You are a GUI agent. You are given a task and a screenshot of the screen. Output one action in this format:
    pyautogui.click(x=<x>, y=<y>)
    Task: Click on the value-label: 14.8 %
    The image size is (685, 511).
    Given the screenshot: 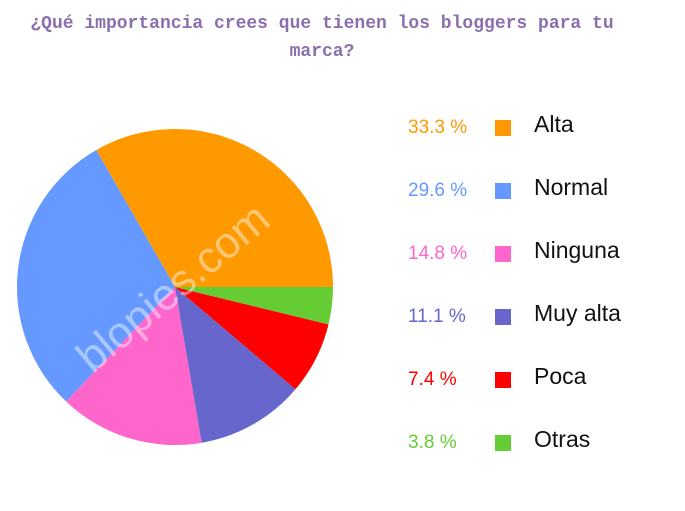 What is the action you would take?
    pyautogui.click(x=437, y=253)
    